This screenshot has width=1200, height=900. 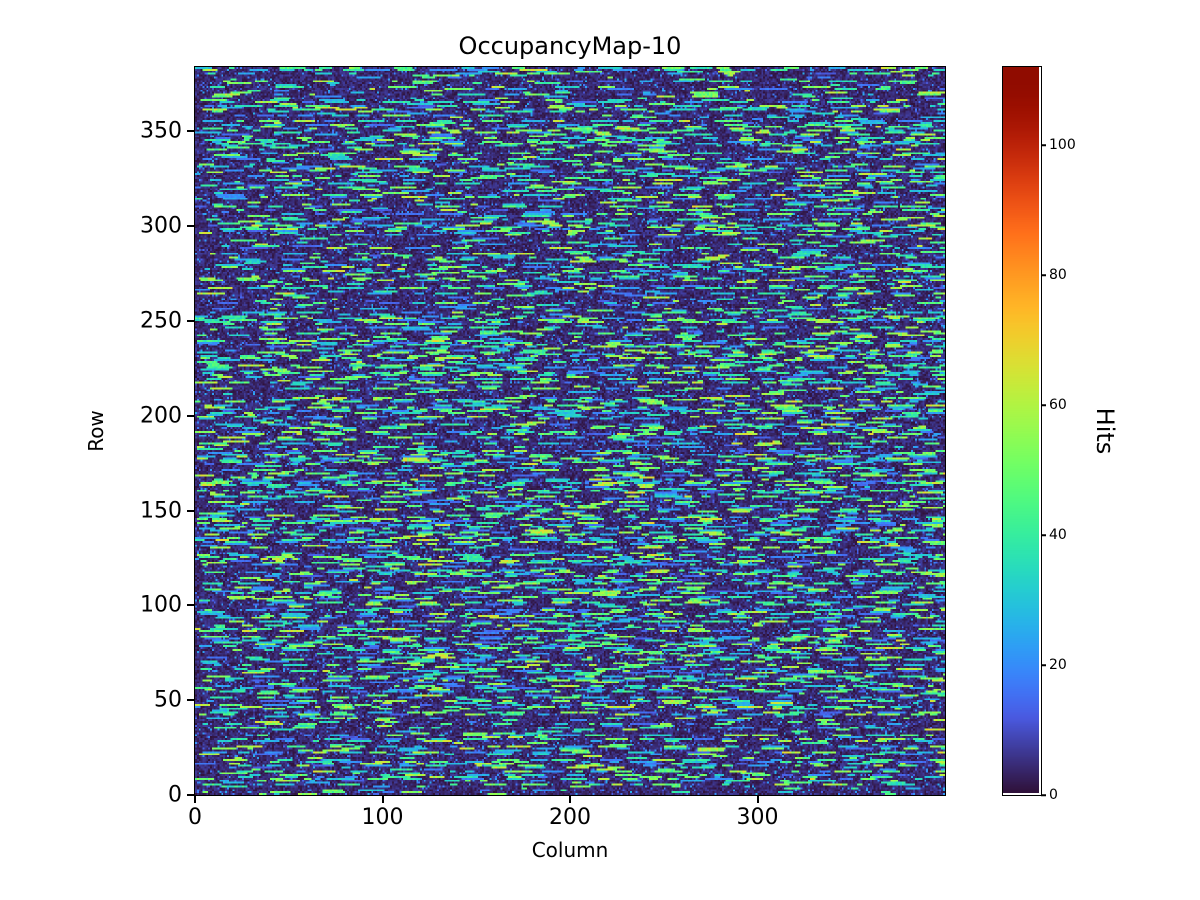 I want to click on colorbar-canvas, so click(x=1021, y=430).